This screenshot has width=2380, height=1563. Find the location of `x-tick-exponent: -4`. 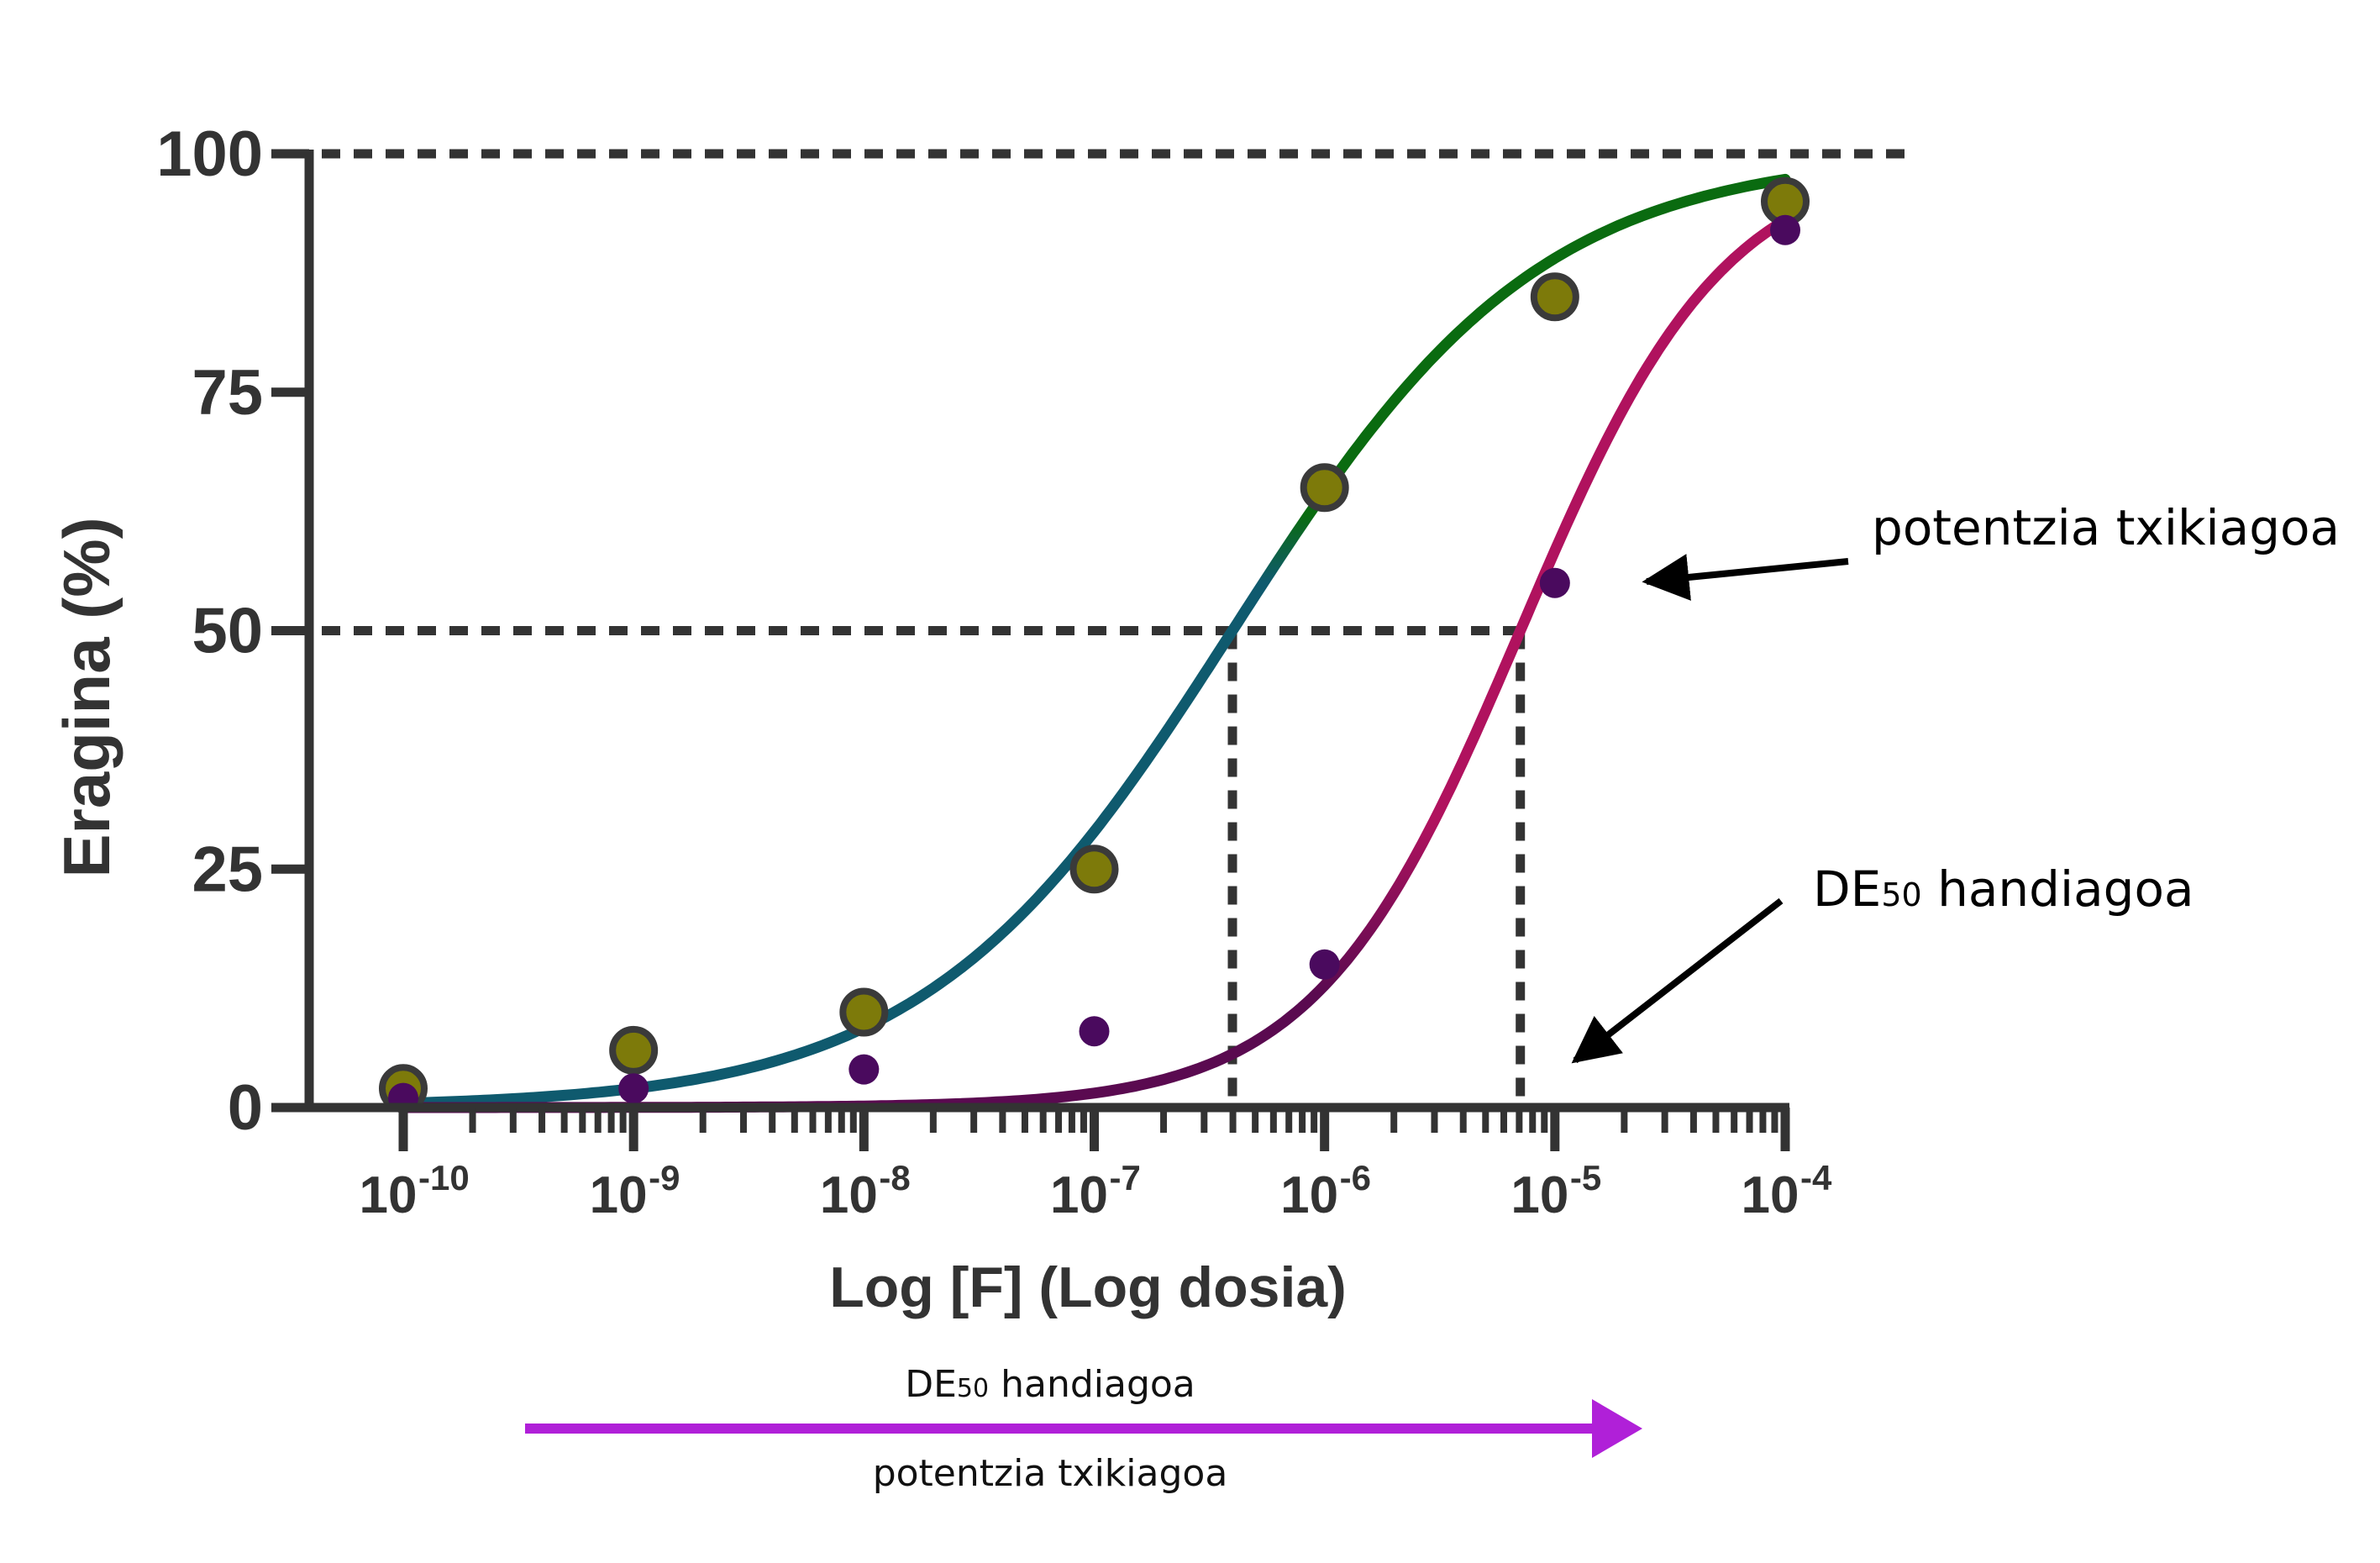

x-tick-exponent: -4 is located at coordinates (1816, 1177).